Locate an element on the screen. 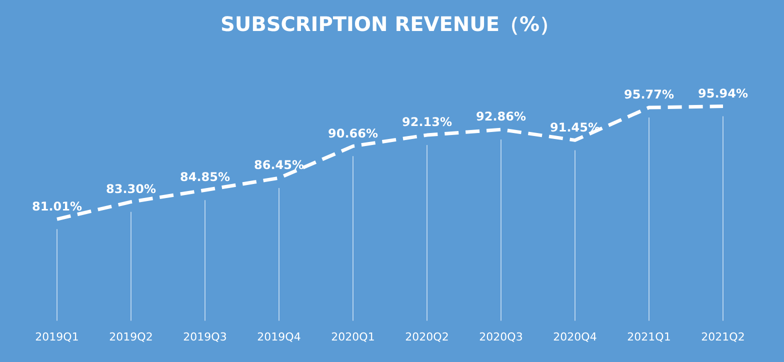 The height and width of the screenshot is (362, 784). data-label: 95.77% is located at coordinates (649, 95).